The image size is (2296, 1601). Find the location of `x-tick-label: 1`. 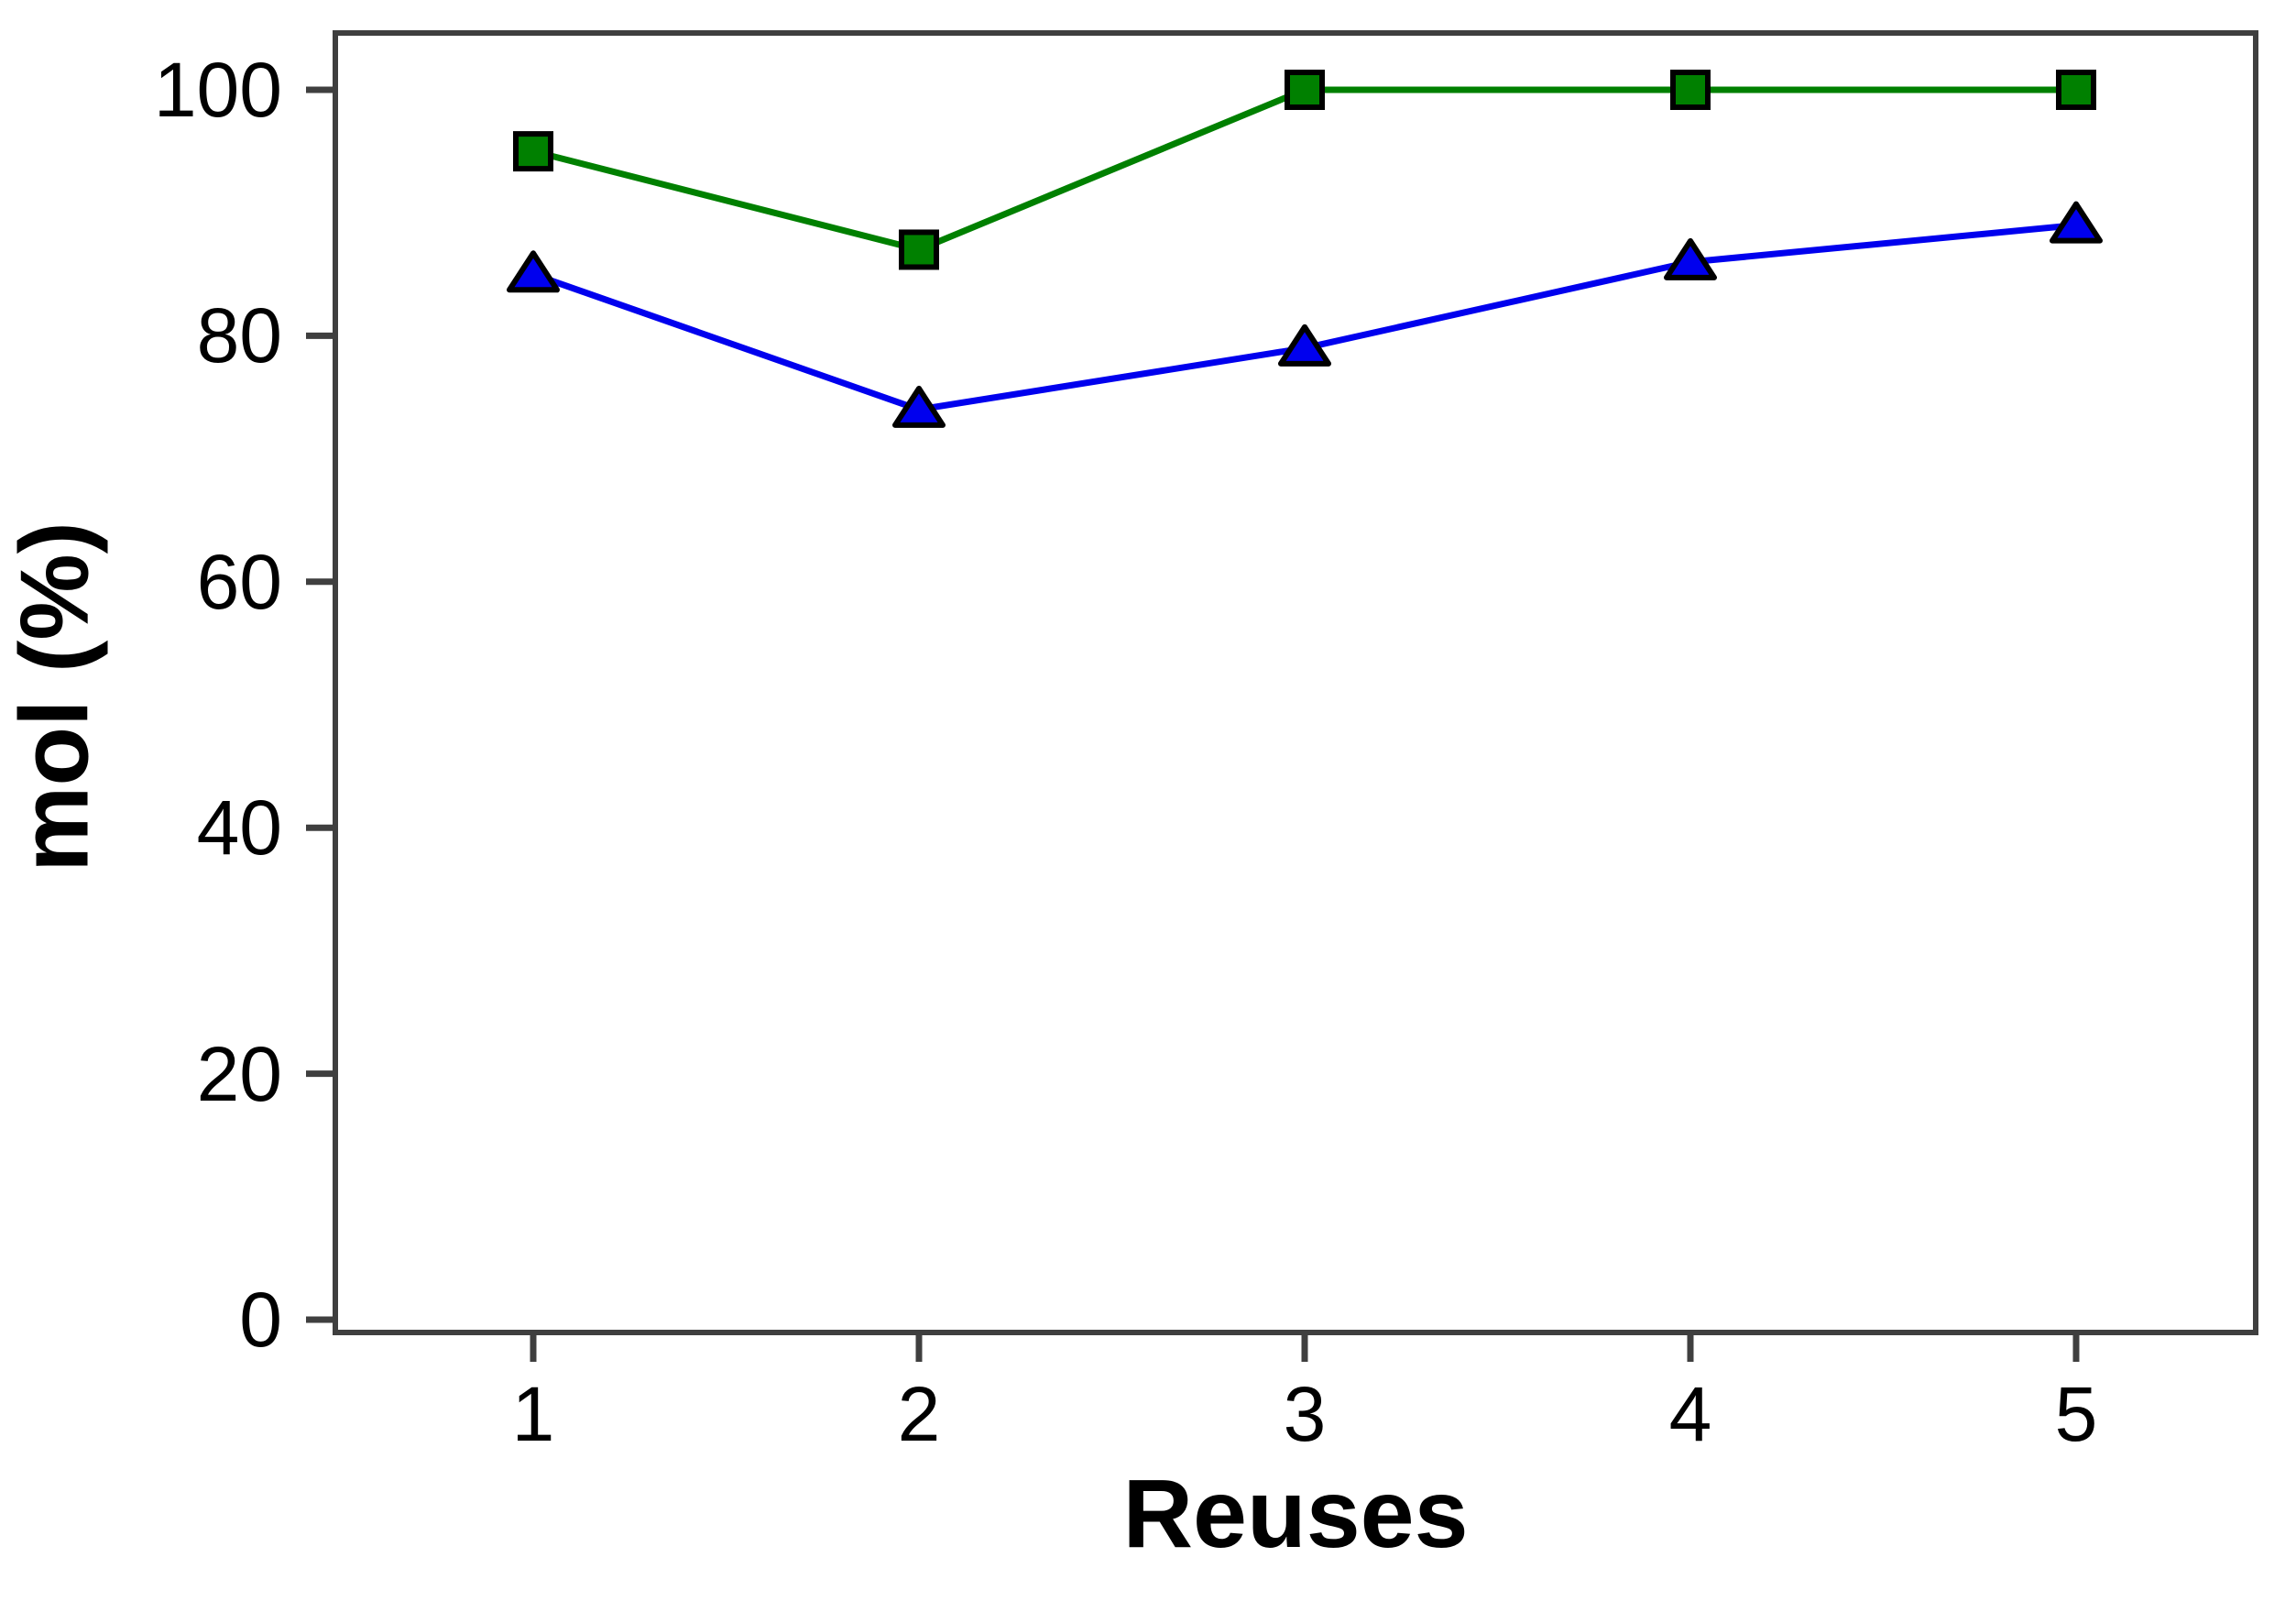

x-tick-label: 1 is located at coordinates (533, 1414).